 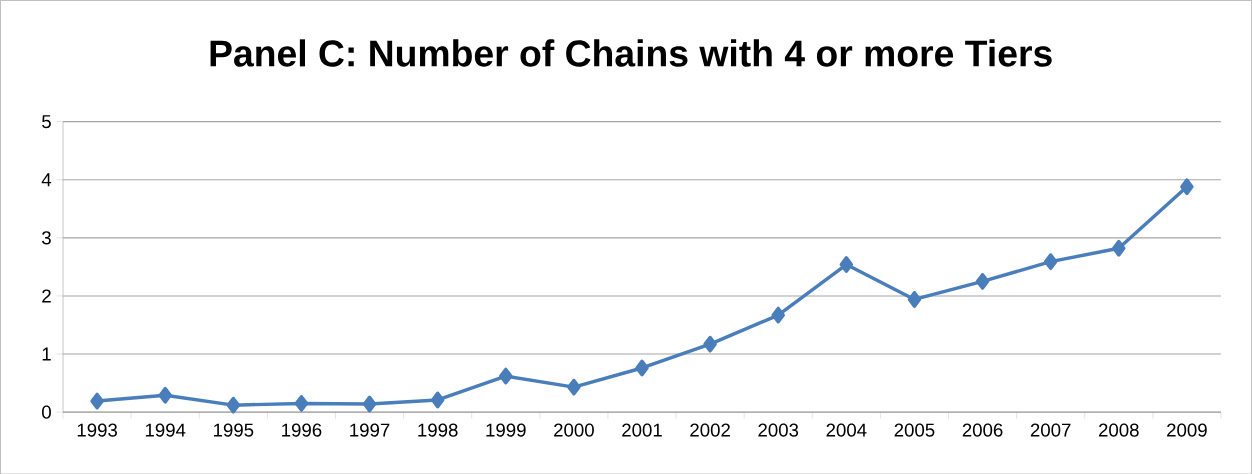 What do you see at coordinates (778, 430) in the screenshot?
I see `x-tick-label: 2003` at bounding box center [778, 430].